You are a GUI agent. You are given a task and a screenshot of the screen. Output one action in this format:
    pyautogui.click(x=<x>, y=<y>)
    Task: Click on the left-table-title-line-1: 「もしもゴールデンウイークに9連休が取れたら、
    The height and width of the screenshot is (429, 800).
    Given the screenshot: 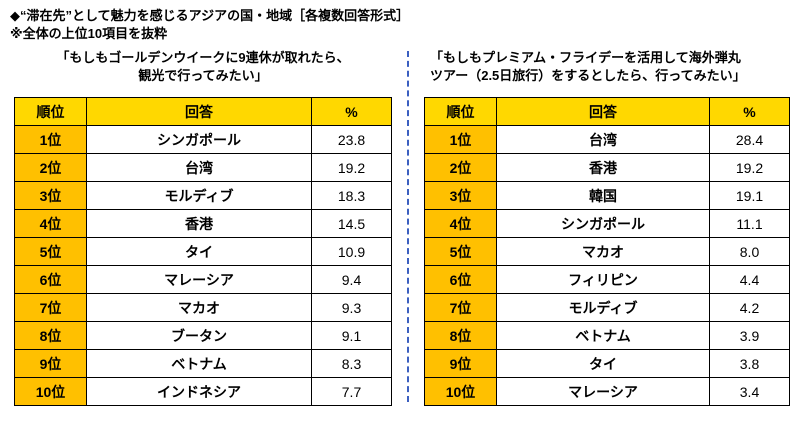 What is the action you would take?
    pyautogui.click(x=203, y=57)
    